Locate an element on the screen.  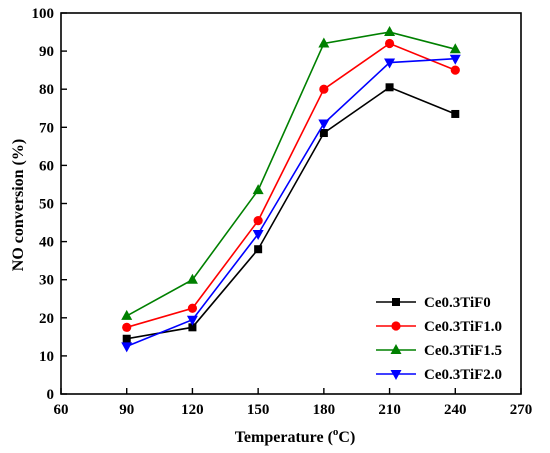
legend-label: Ce0.3TiF1.5 is located at coordinates (463, 351).